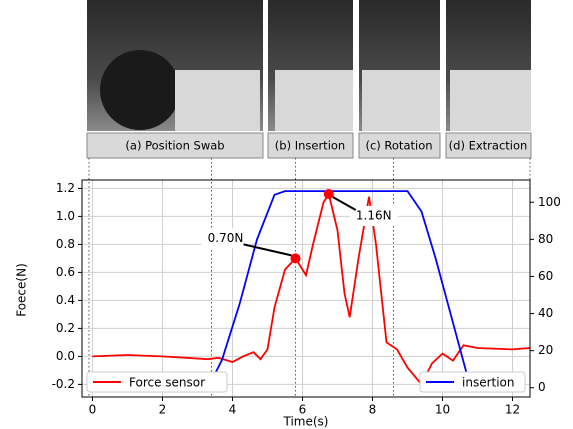 The width and height of the screenshot is (573, 429). Describe the element at coordinates (65, 188) in the screenshot. I see `y-tick-label: 1.2` at that location.